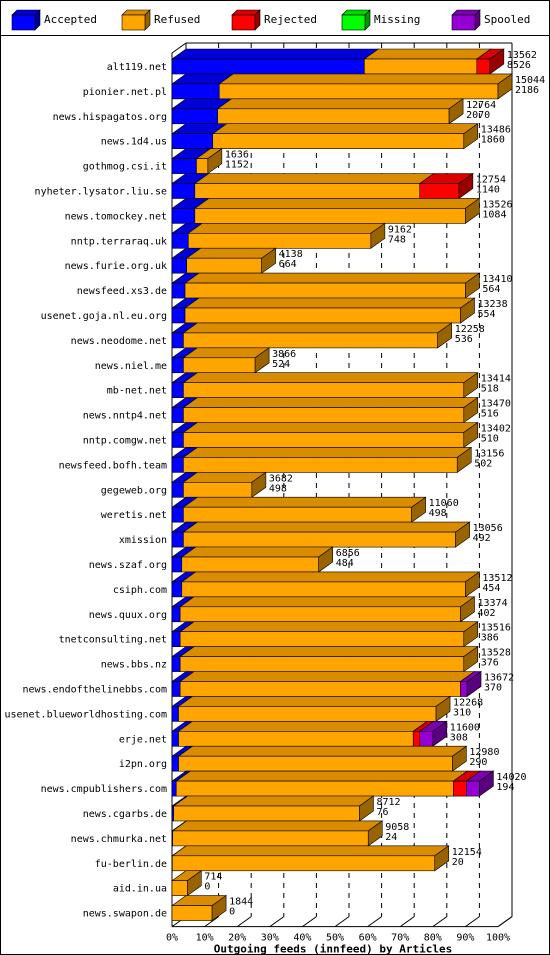 This screenshot has width=550, height=955. I want to click on legend-swatch-spooled, so click(466, 20).